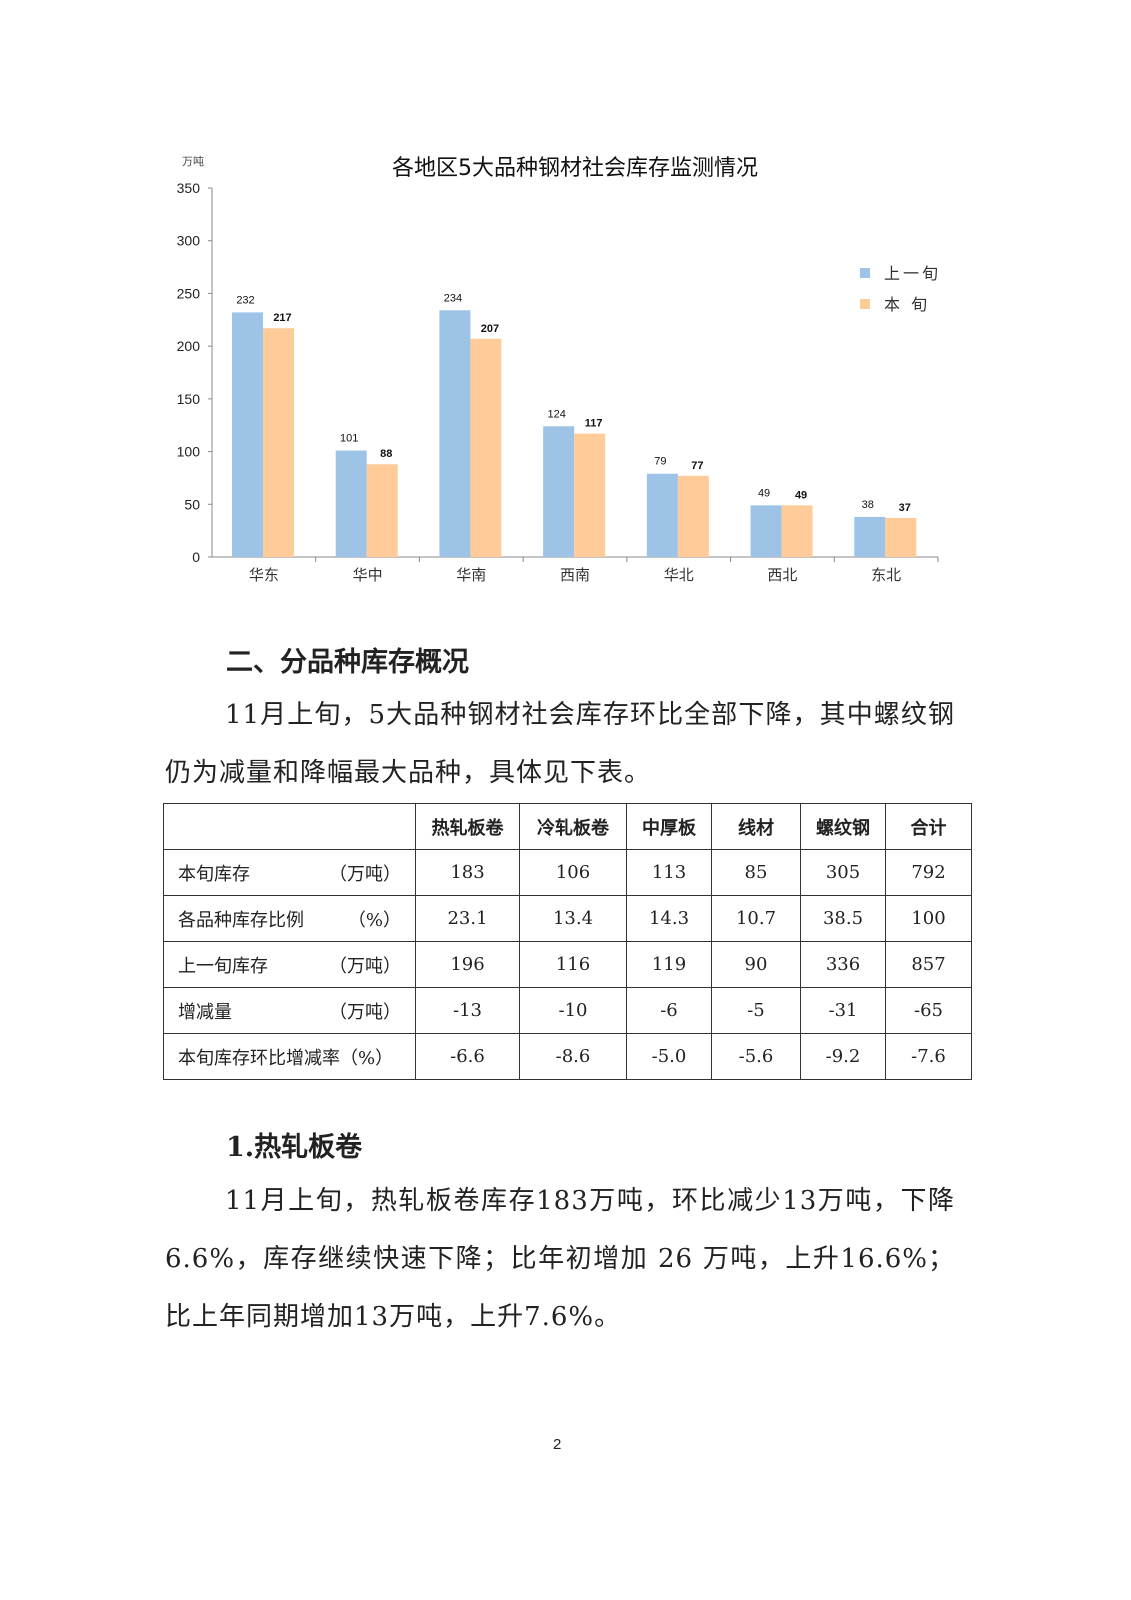  What do you see at coordinates (594, 424) in the screenshot?
I see `data-label: 117` at bounding box center [594, 424].